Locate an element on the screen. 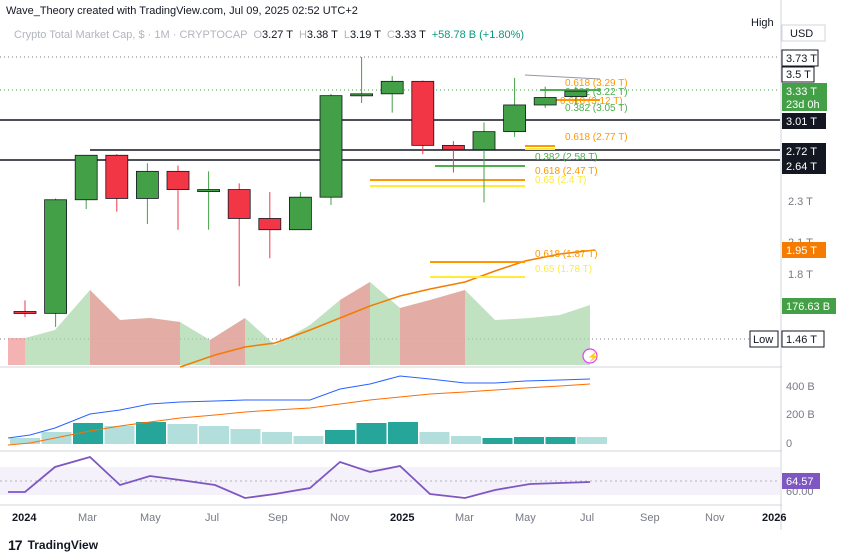 Image resolution: width=850 pixels, height=558 pixels. time-tick-label: Jul is located at coordinates (212, 518).